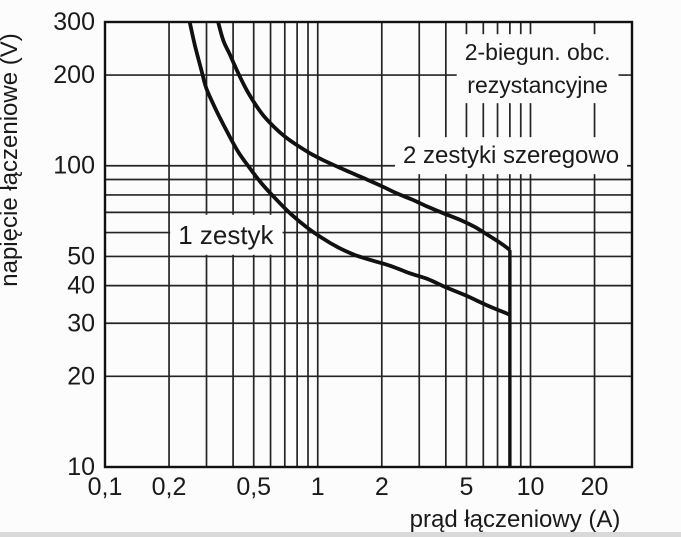  What do you see at coordinates (81, 376) in the screenshot?
I see `y-tick-label: 20` at bounding box center [81, 376].